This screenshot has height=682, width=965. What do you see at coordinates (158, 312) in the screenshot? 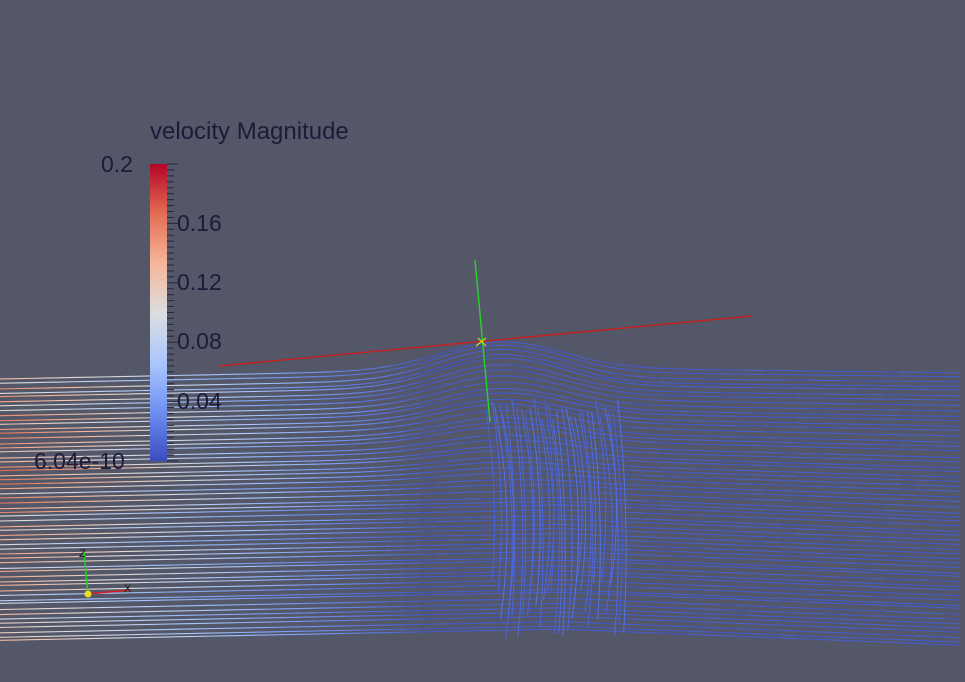
I see `color-bar` at bounding box center [158, 312].